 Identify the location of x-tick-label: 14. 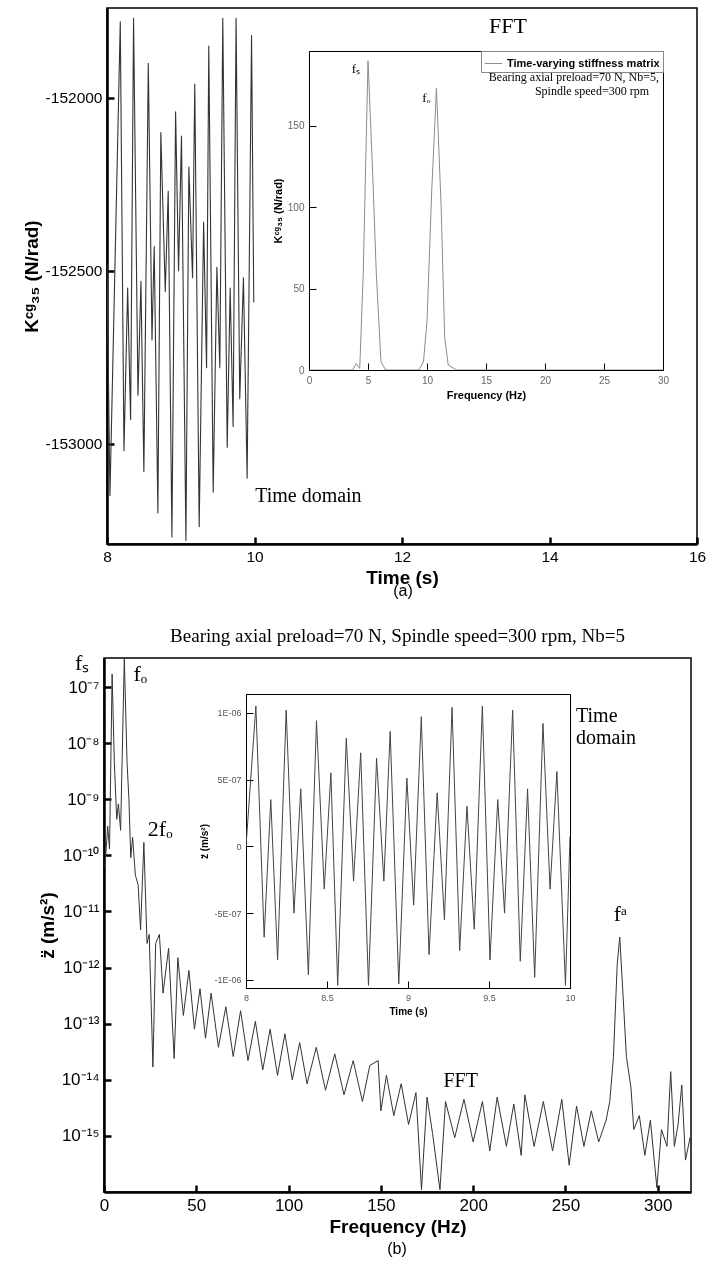
(550, 556).